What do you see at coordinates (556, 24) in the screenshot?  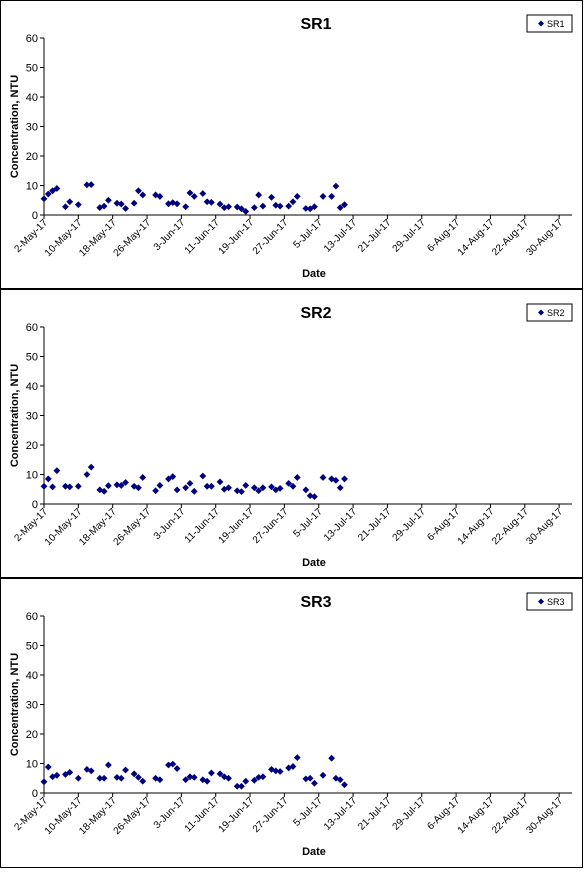 I see `legend-label: SR1` at bounding box center [556, 24].